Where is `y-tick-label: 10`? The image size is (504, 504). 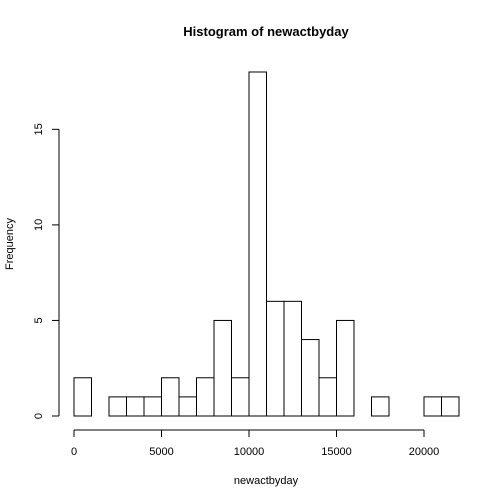 y-tick-label: 10 is located at coordinates (39, 225).